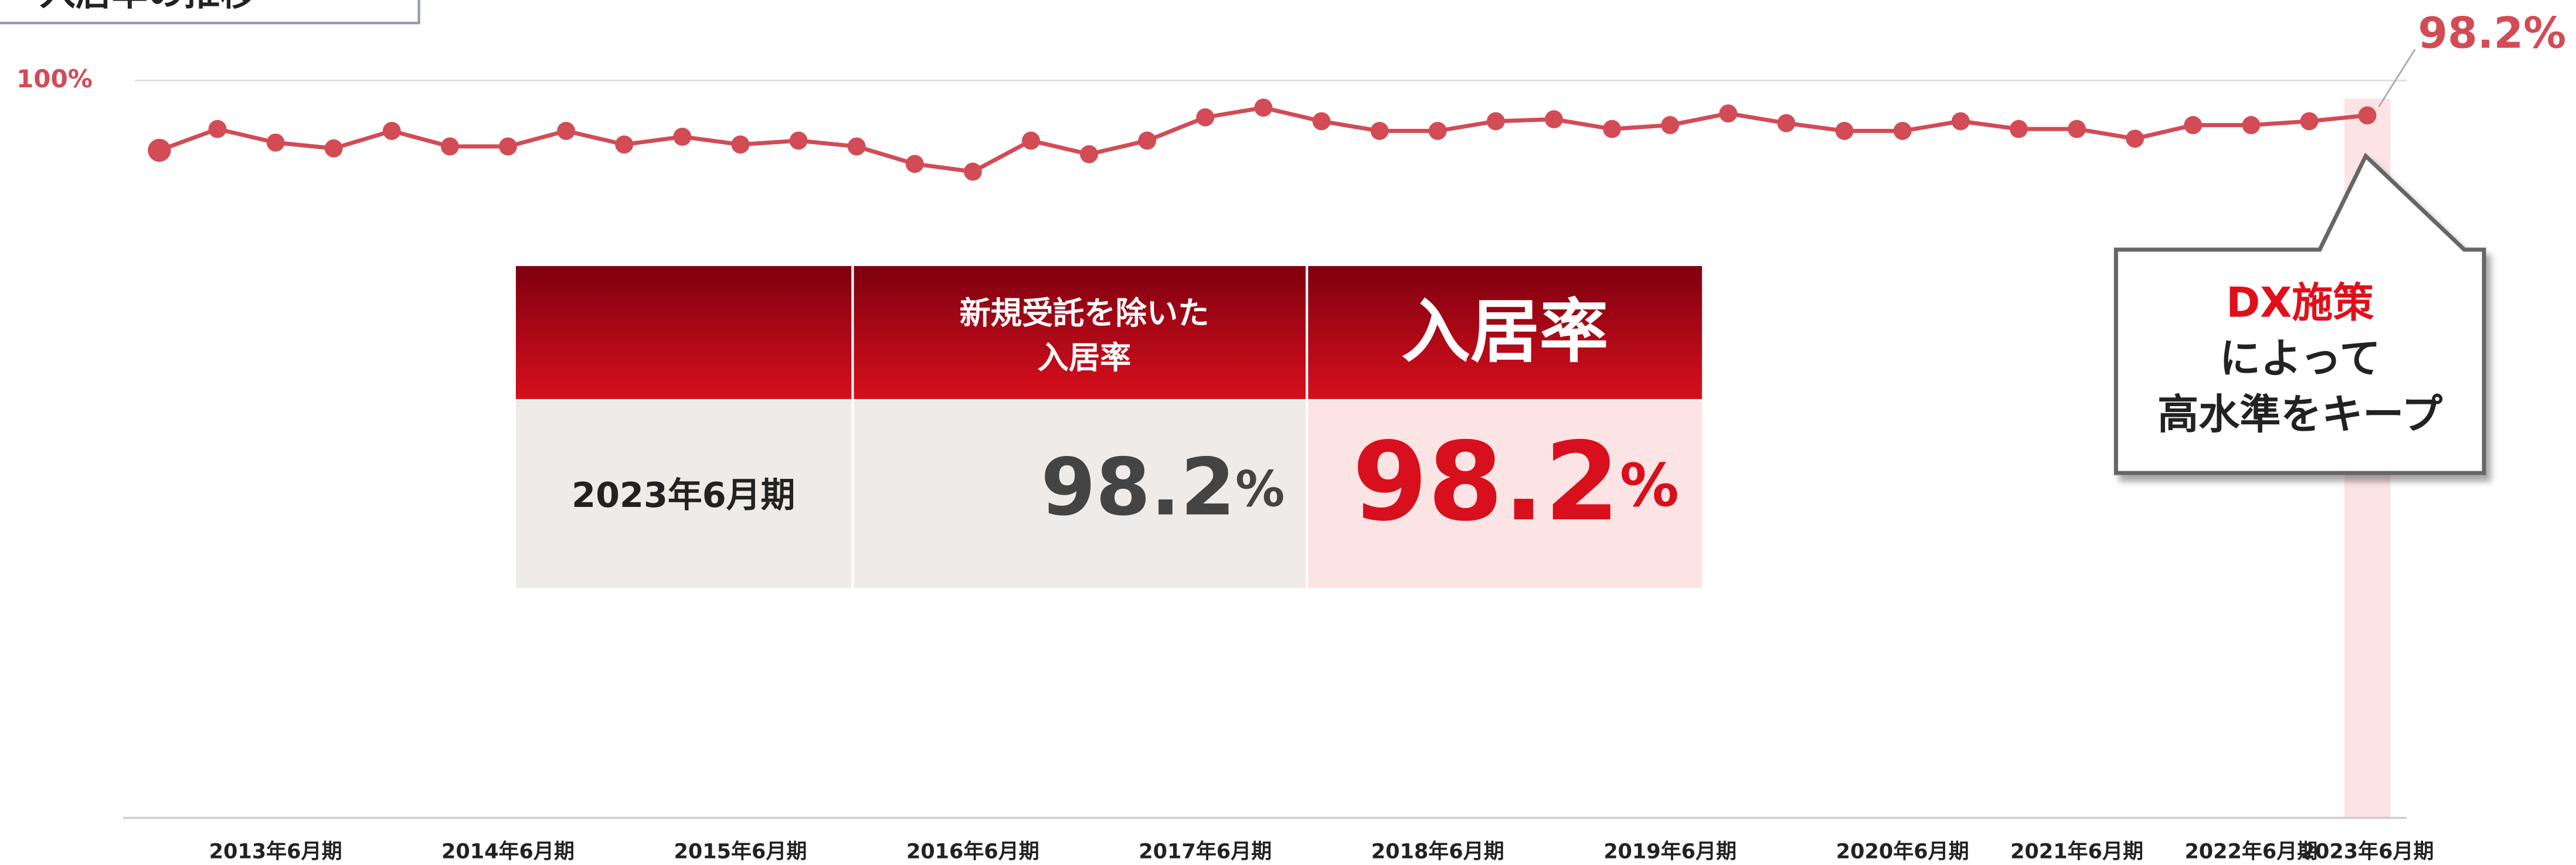  I want to click on x-tick-label: 2021年6月期, so click(2076, 851).